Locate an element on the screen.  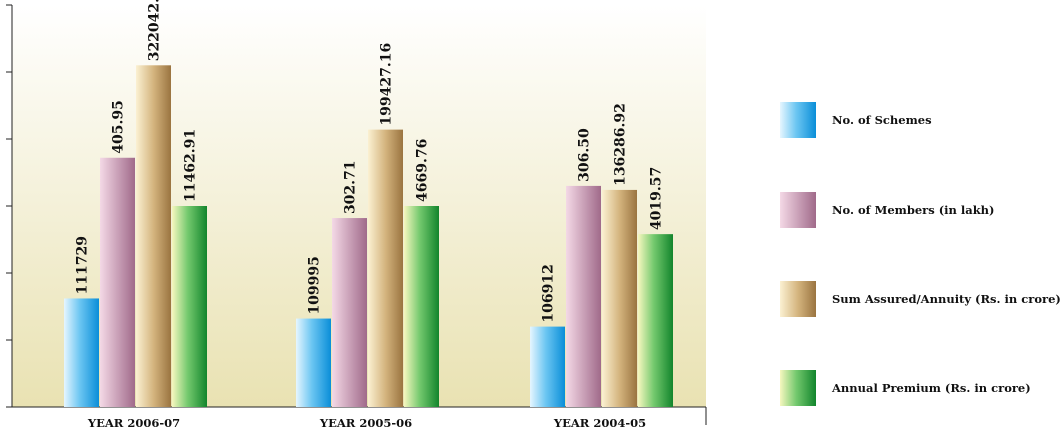
legend-item-members: No. of Members (in lakh) is located at coordinates (887, 210).